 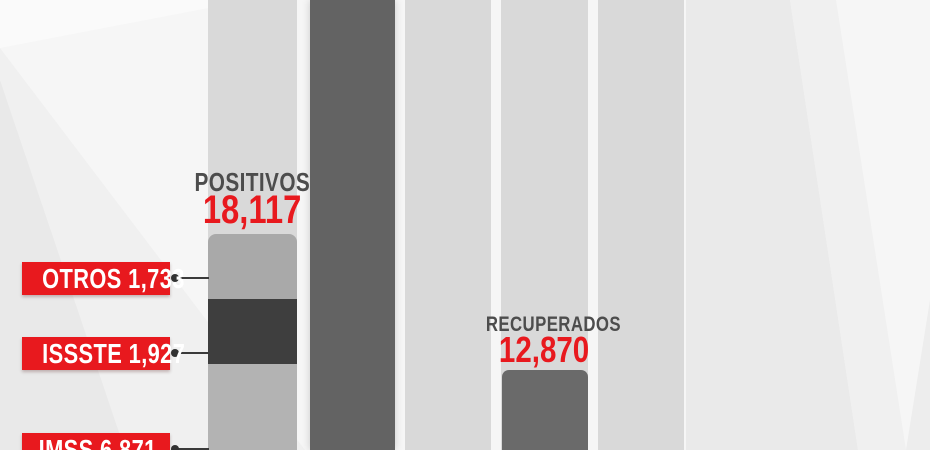 I want to click on recuperados-heading-text: RECUPERADOS, so click(x=553, y=324).